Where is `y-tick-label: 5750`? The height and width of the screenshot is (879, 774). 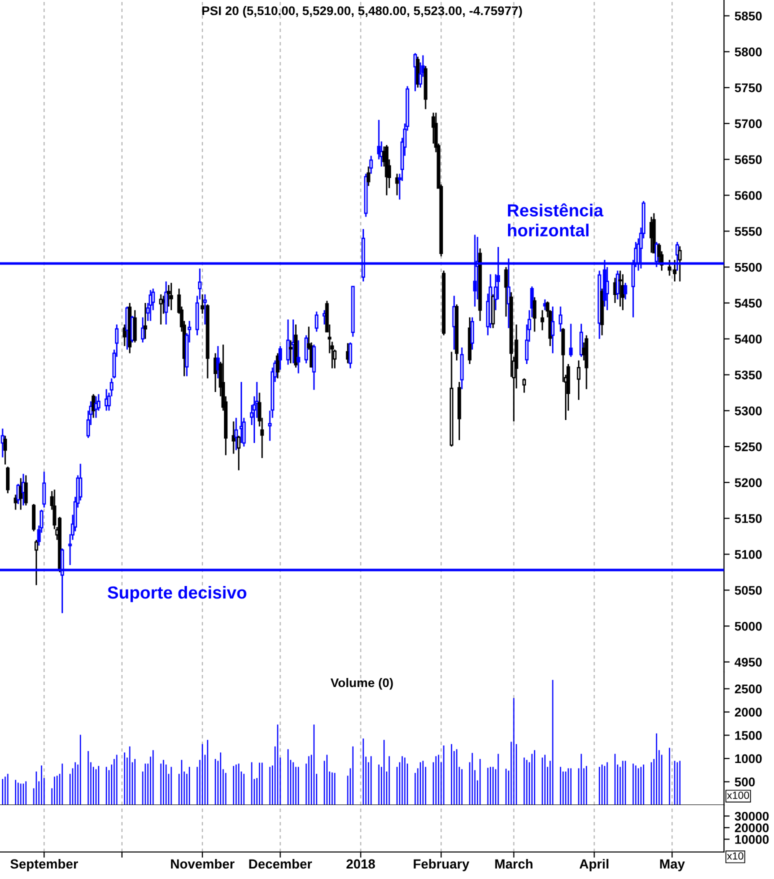
y-tick-label: 5750 is located at coordinates (748, 87).